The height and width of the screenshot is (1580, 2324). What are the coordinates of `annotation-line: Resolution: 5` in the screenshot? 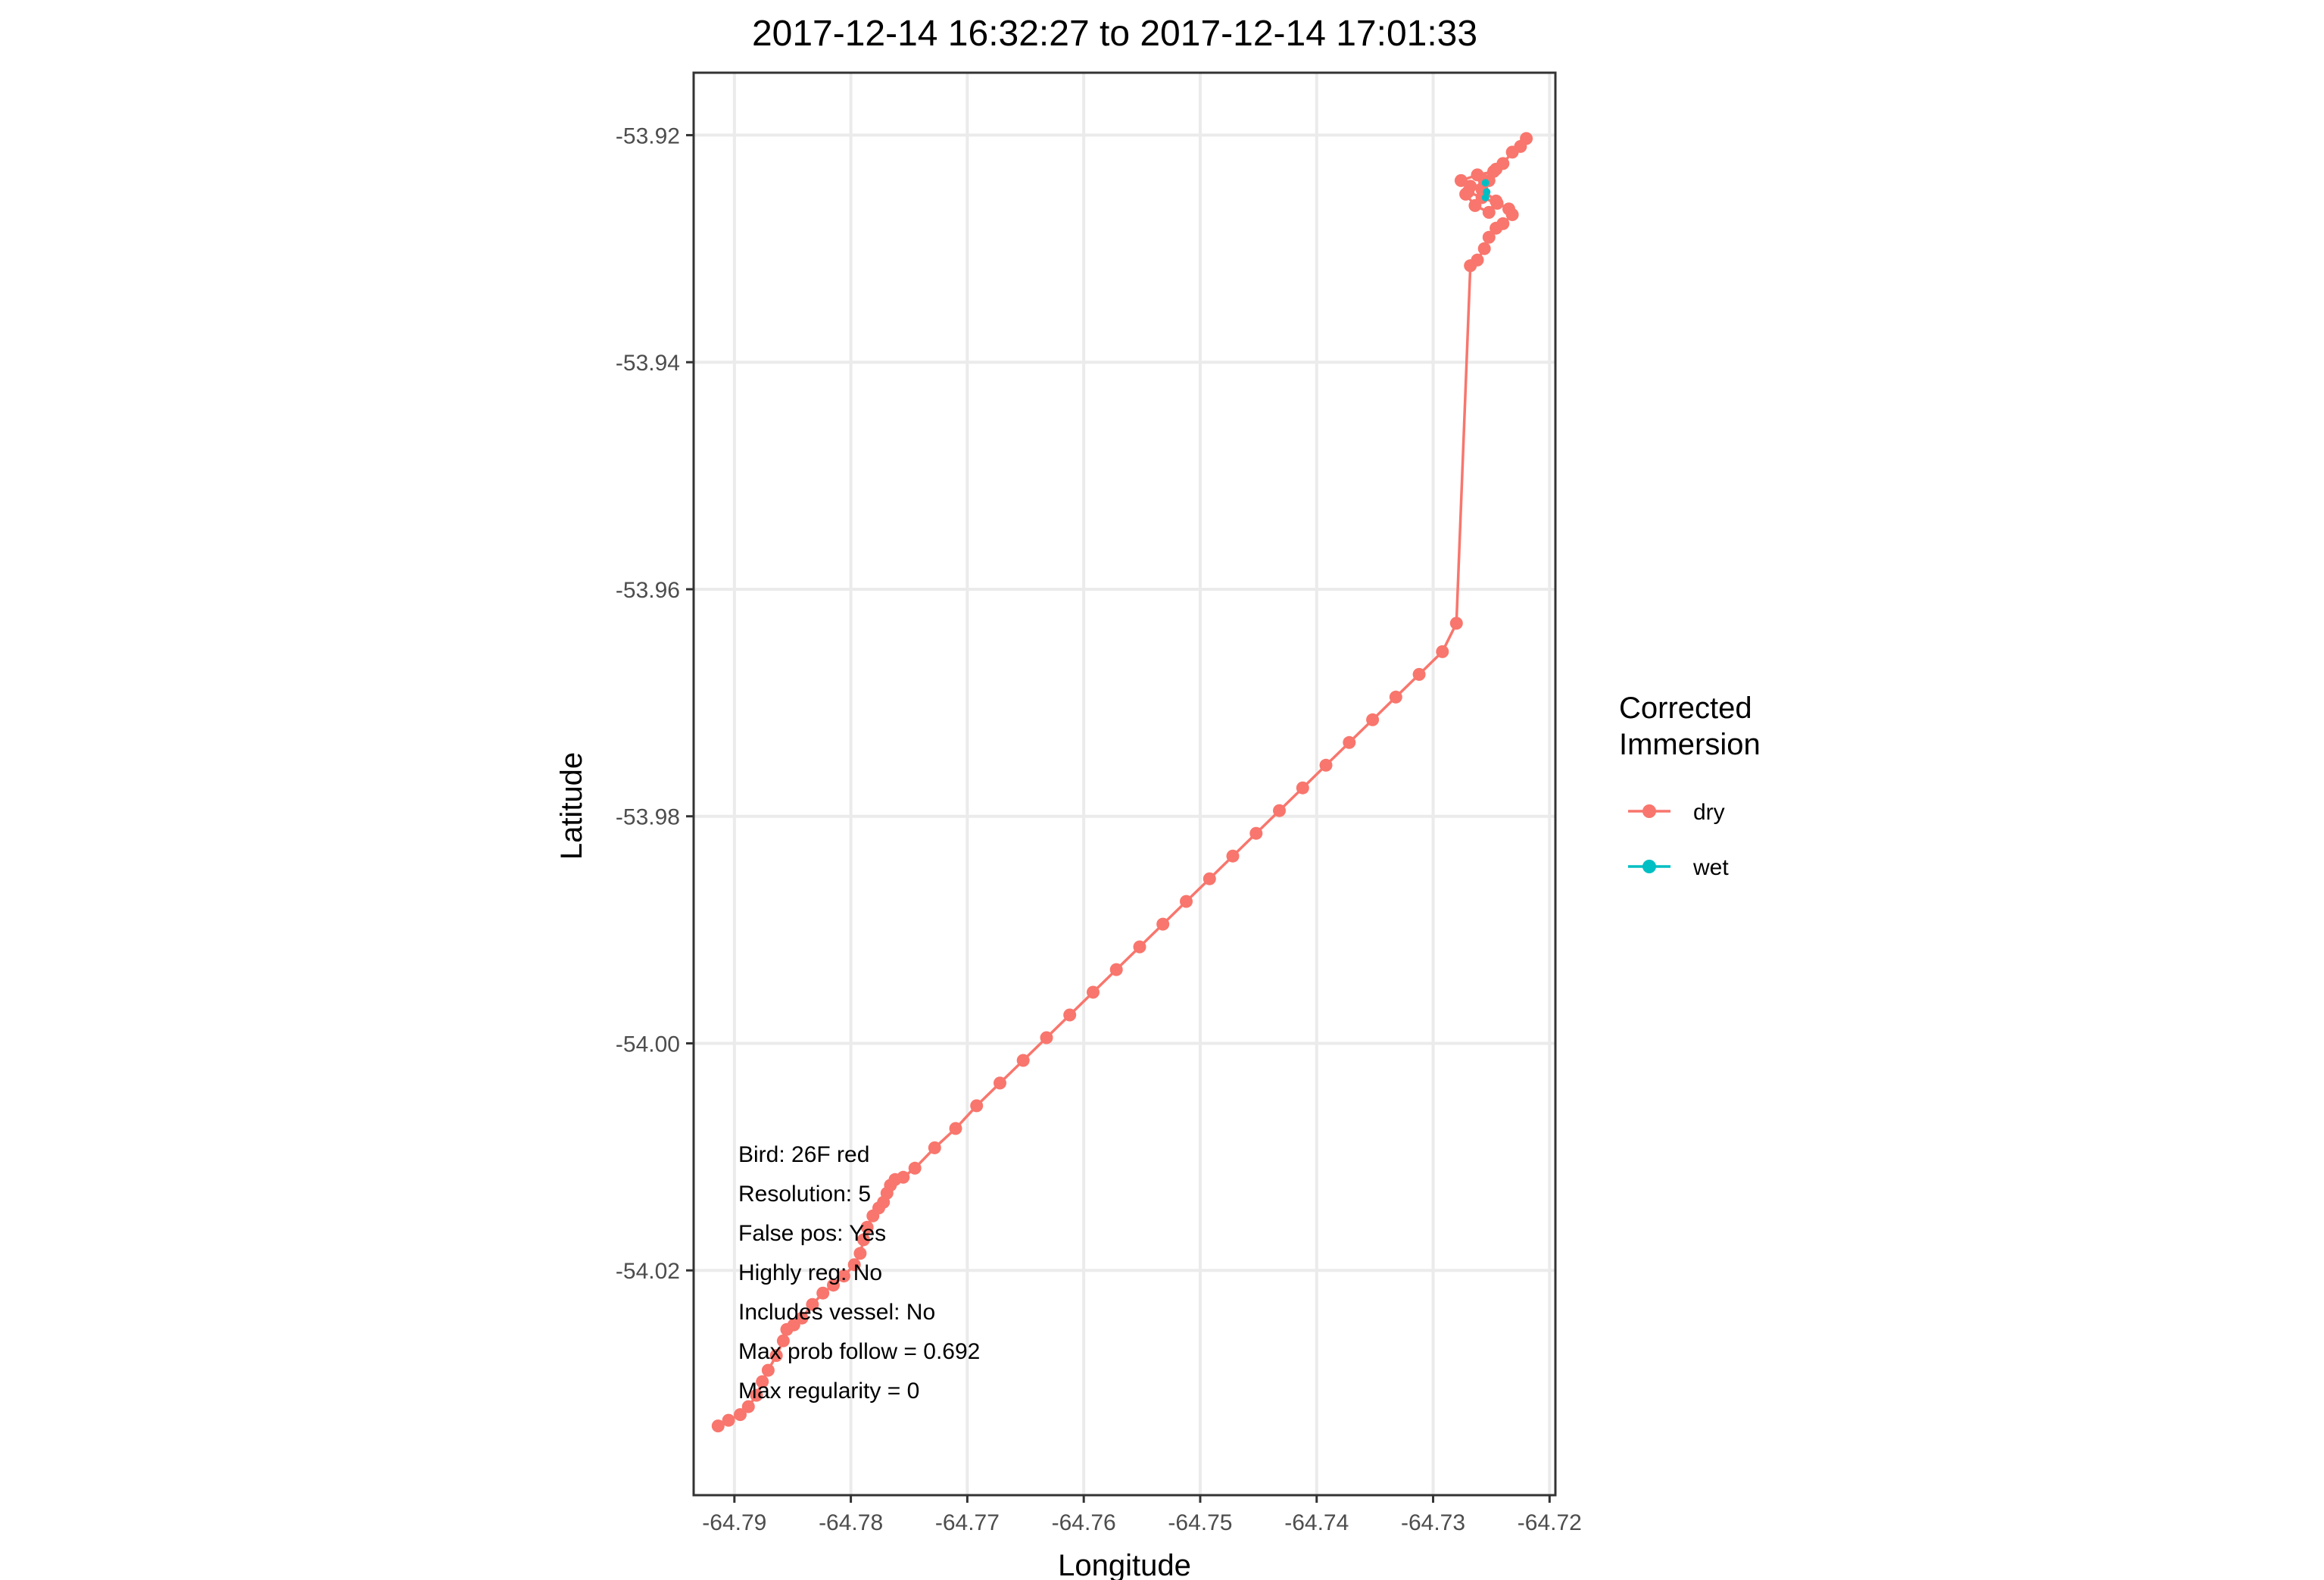 It's located at (804, 1194).